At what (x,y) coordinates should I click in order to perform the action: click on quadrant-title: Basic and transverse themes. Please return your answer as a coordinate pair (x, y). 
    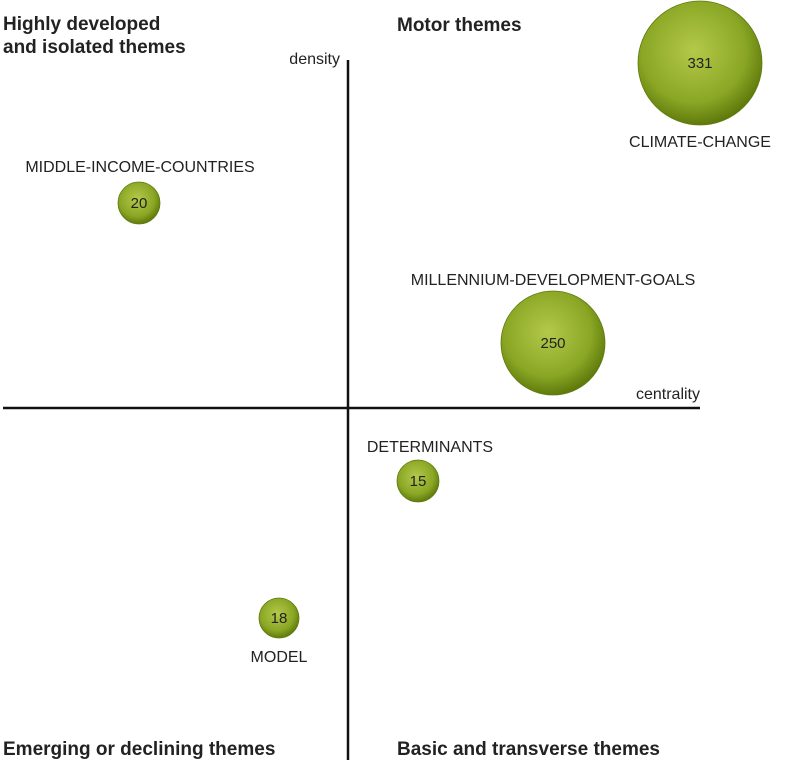
    Looking at the image, I should click on (528, 749).